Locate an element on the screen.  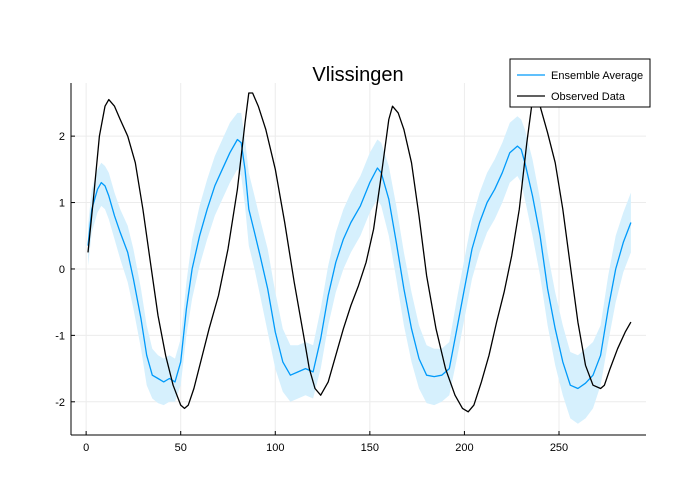
chart-title: Vlissingen is located at coordinates (357, 75).